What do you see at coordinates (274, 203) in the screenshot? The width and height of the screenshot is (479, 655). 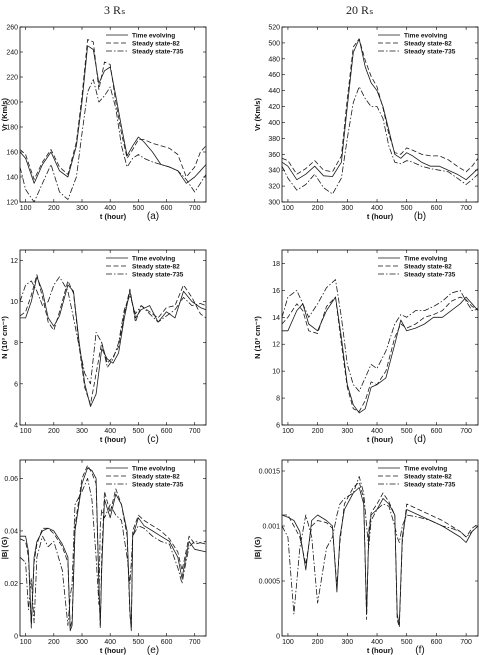 I see `y-tick-label: 300` at bounding box center [274, 203].